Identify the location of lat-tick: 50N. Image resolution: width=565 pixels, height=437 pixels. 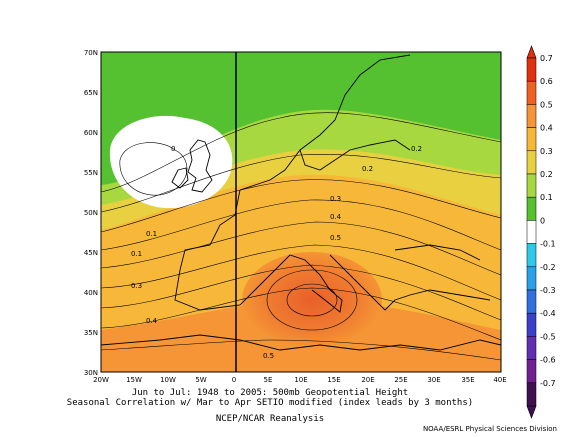
(91, 213).